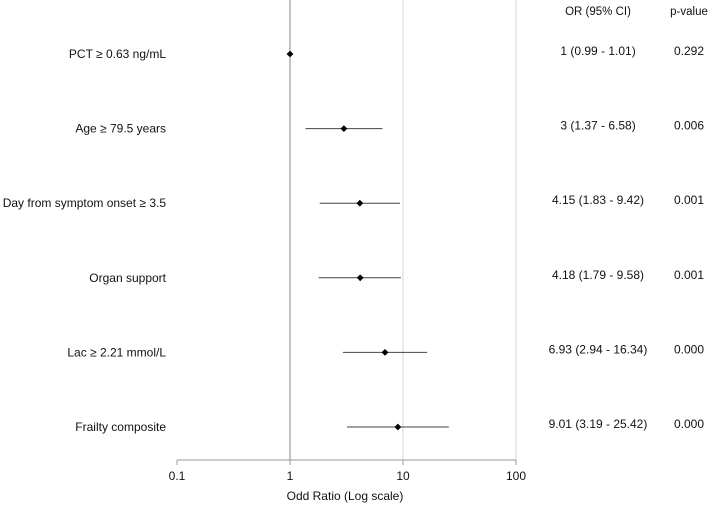 This screenshot has height=511, width=708. I want to click on x-tick-label: 100, so click(516, 476).